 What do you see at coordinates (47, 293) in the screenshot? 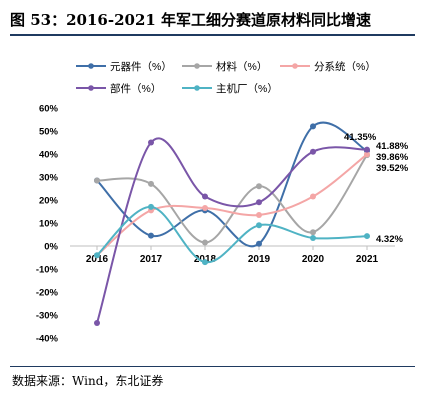
I see `y-tick-label: -20%` at bounding box center [47, 293].